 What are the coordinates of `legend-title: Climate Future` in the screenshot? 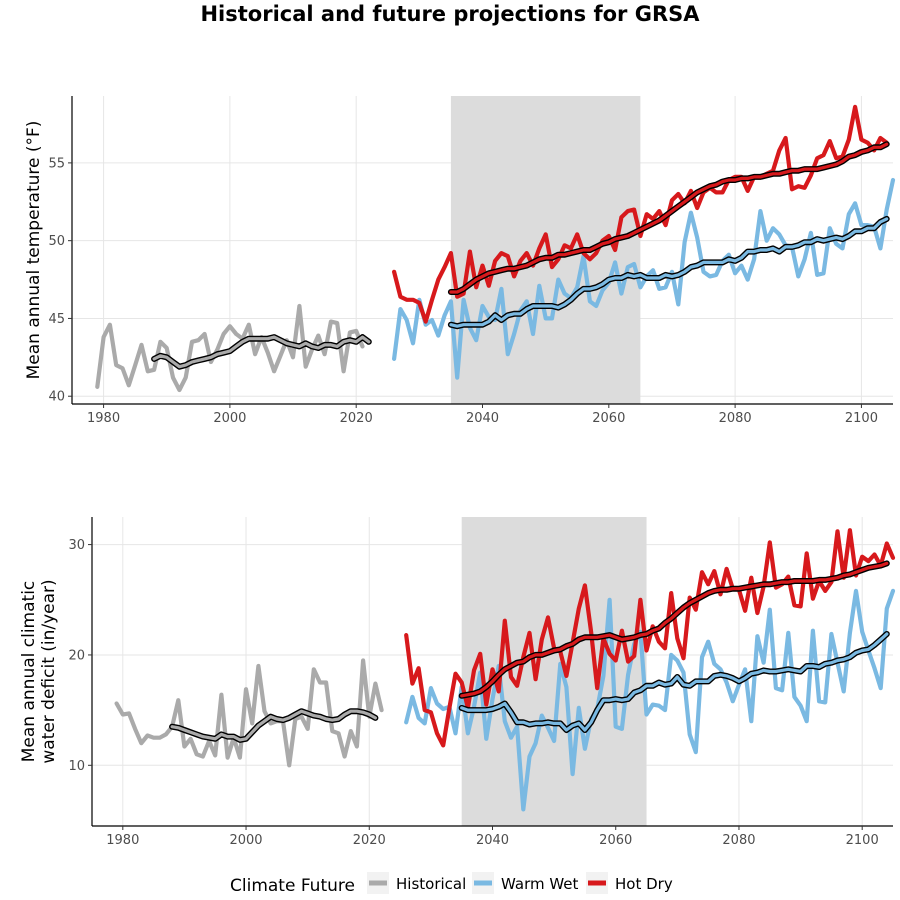 It's located at (292, 886).